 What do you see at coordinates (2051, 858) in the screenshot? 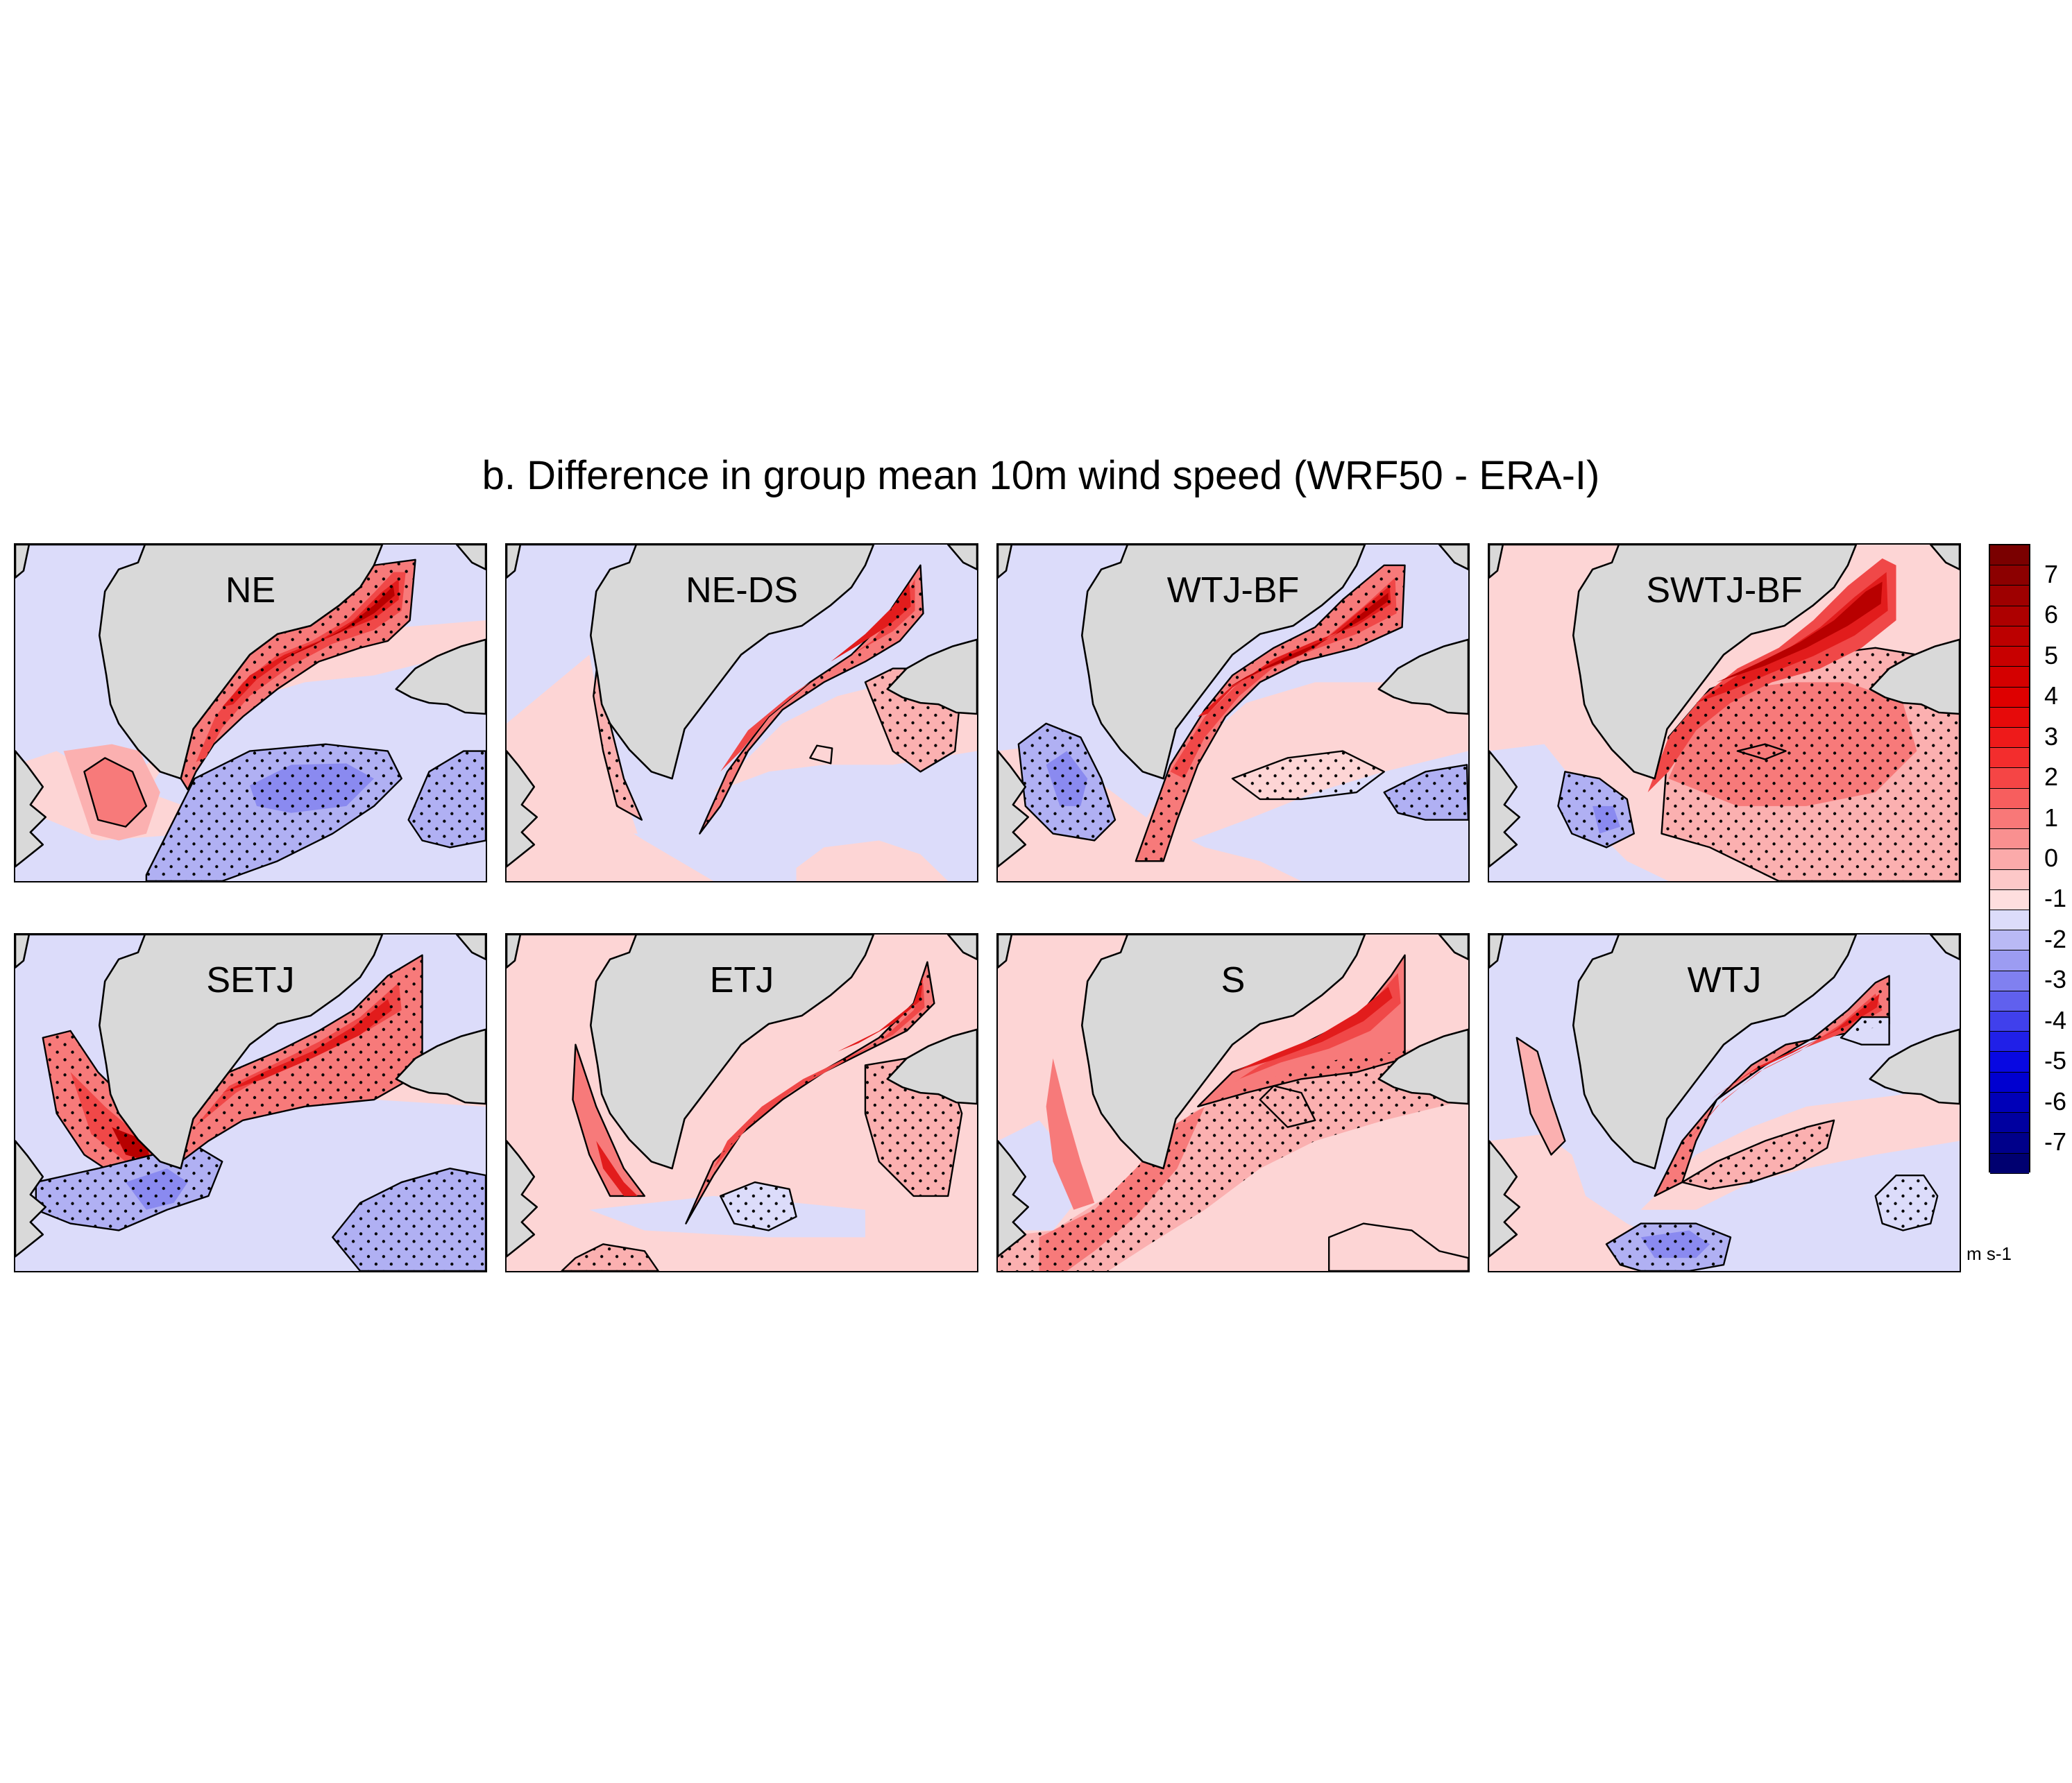
I see `colorbar-tick-label: 0` at bounding box center [2051, 858].